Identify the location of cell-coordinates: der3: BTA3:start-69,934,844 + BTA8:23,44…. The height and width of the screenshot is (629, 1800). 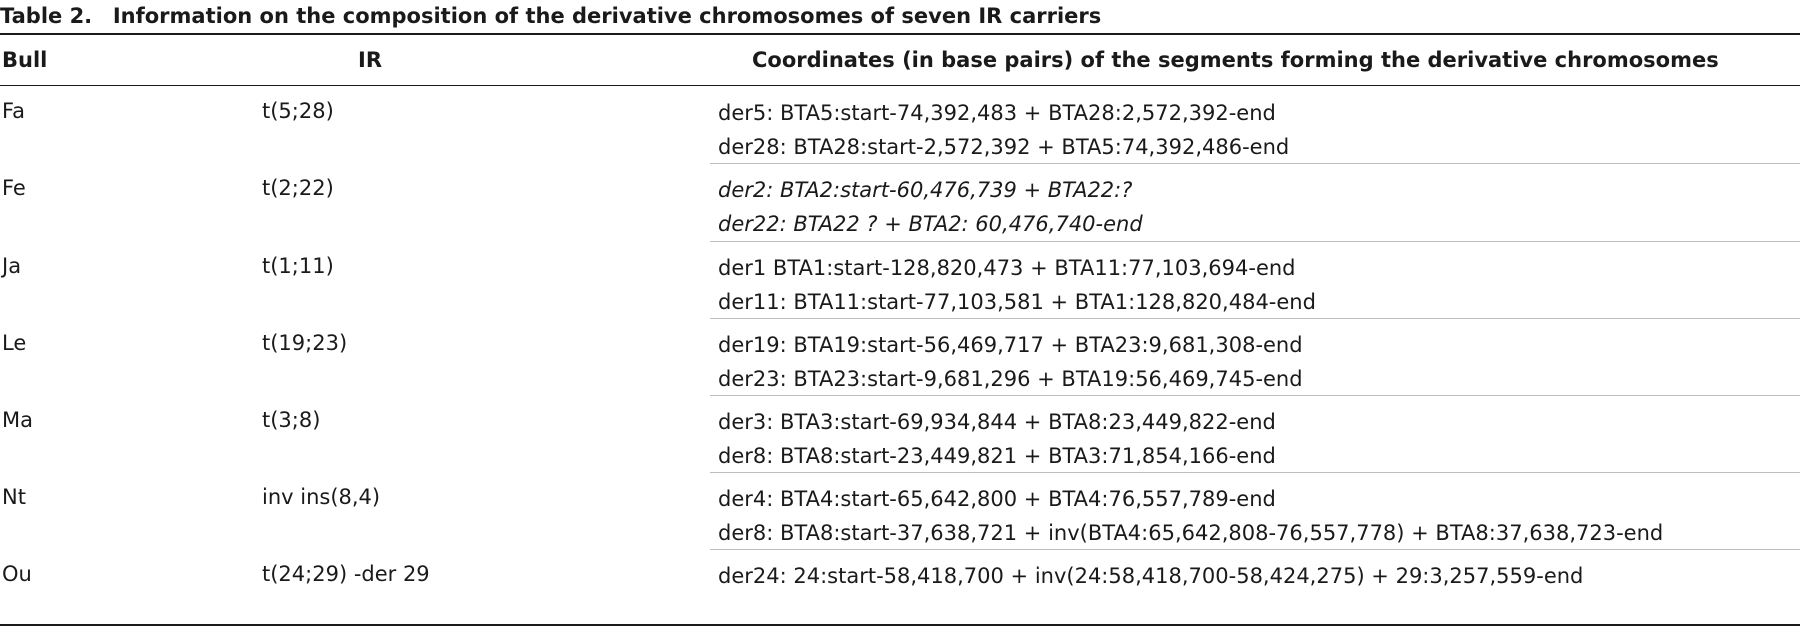
(997, 439).